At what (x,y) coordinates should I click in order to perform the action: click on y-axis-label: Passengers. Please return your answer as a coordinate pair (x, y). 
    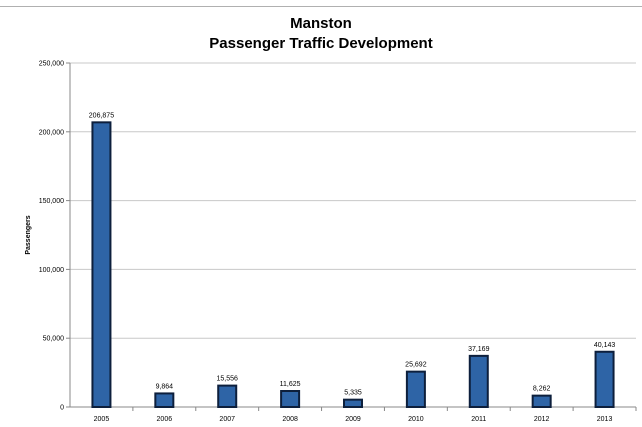
    Looking at the image, I should click on (28, 234).